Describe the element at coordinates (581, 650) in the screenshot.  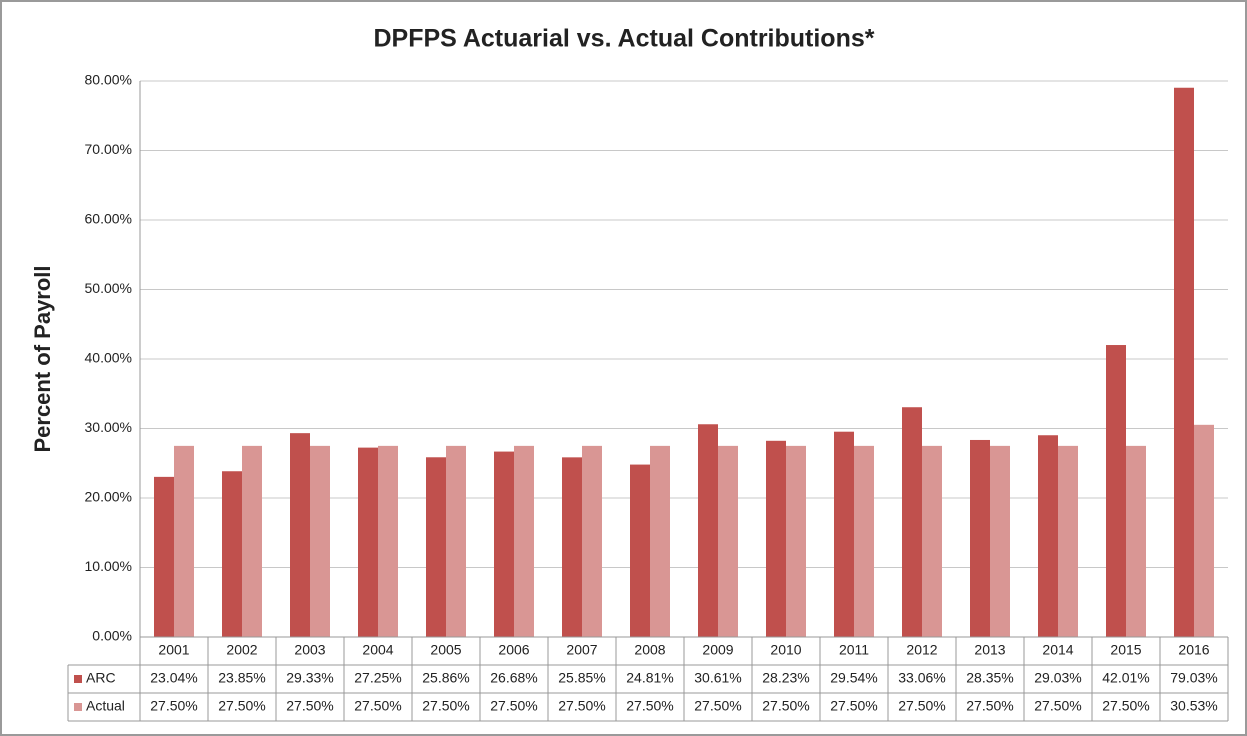
I see `x-tick-label: 2007` at that location.